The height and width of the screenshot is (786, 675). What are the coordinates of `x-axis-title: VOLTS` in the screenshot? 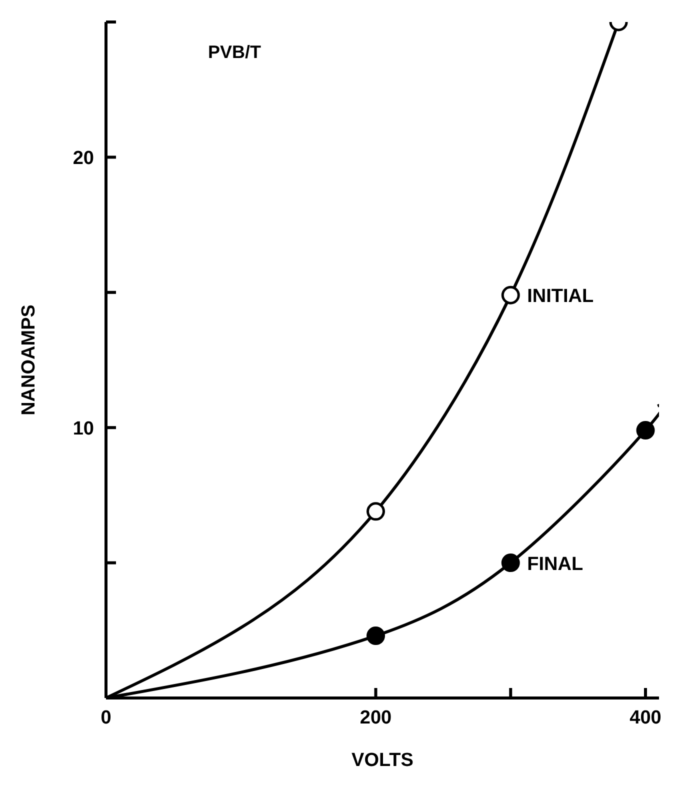 It's located at (383, 760).